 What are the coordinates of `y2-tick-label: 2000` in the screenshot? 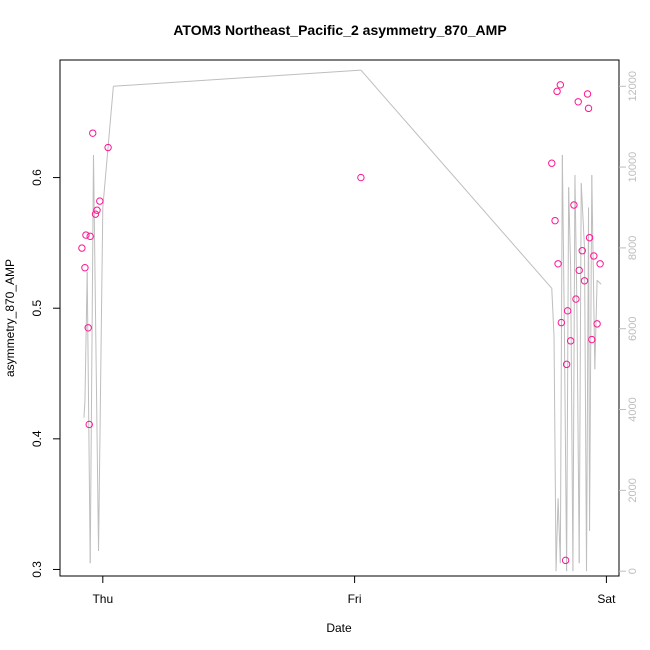 It's located at (633, 490).